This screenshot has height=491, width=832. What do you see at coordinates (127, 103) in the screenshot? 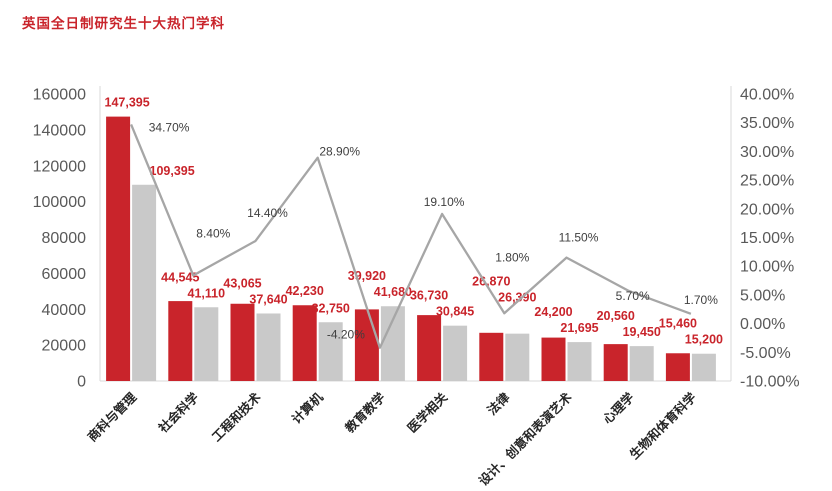
I see `value-label-red: 147,395` at bounding box center [127, 103].